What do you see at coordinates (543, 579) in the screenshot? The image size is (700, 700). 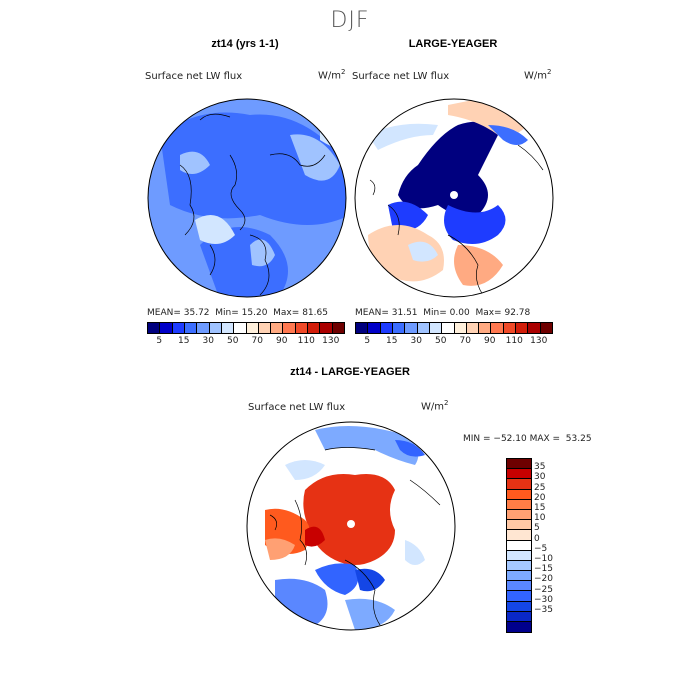 I see `colorbar-tick-label: −20` at bounding box center [543, 579].